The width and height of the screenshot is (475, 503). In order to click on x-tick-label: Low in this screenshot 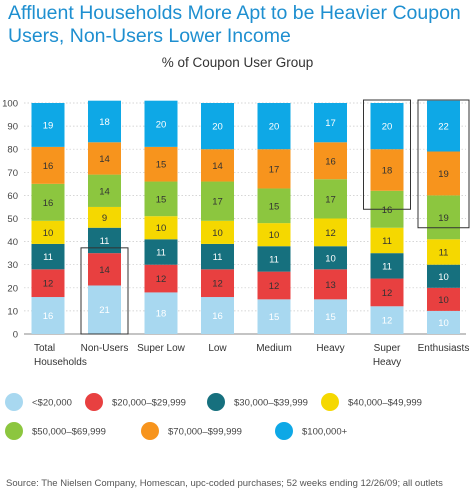, I will do `click(217, 348)`.